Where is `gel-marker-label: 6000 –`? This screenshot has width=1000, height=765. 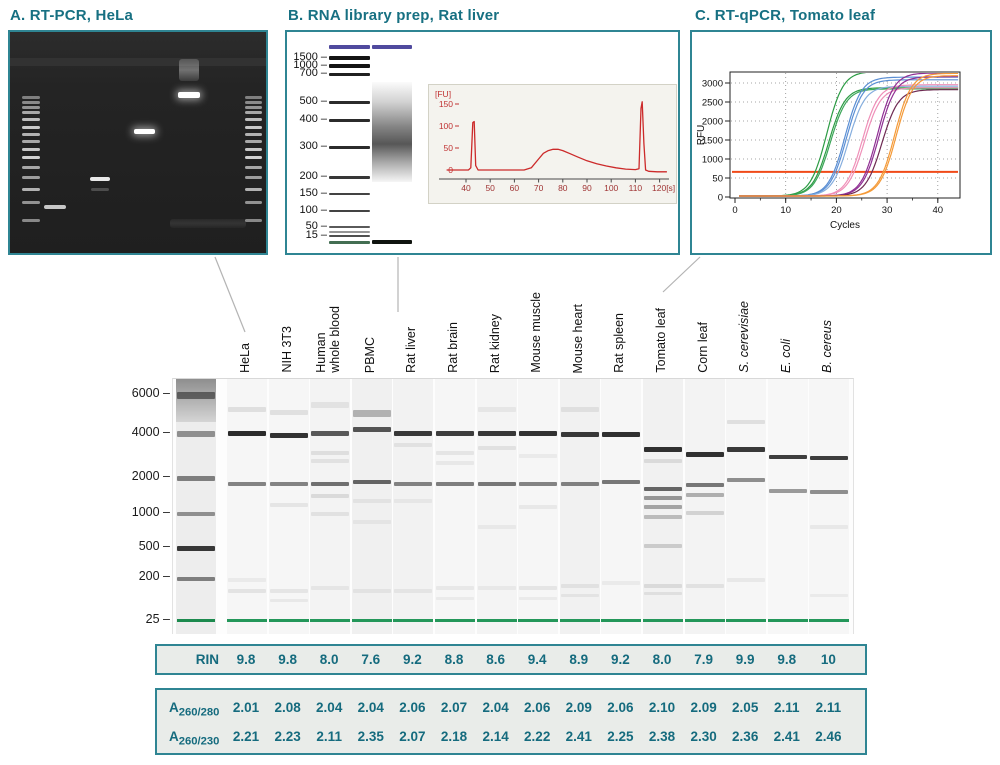 gel-marker-label: 6000 – is located at coordinates (150, 393).